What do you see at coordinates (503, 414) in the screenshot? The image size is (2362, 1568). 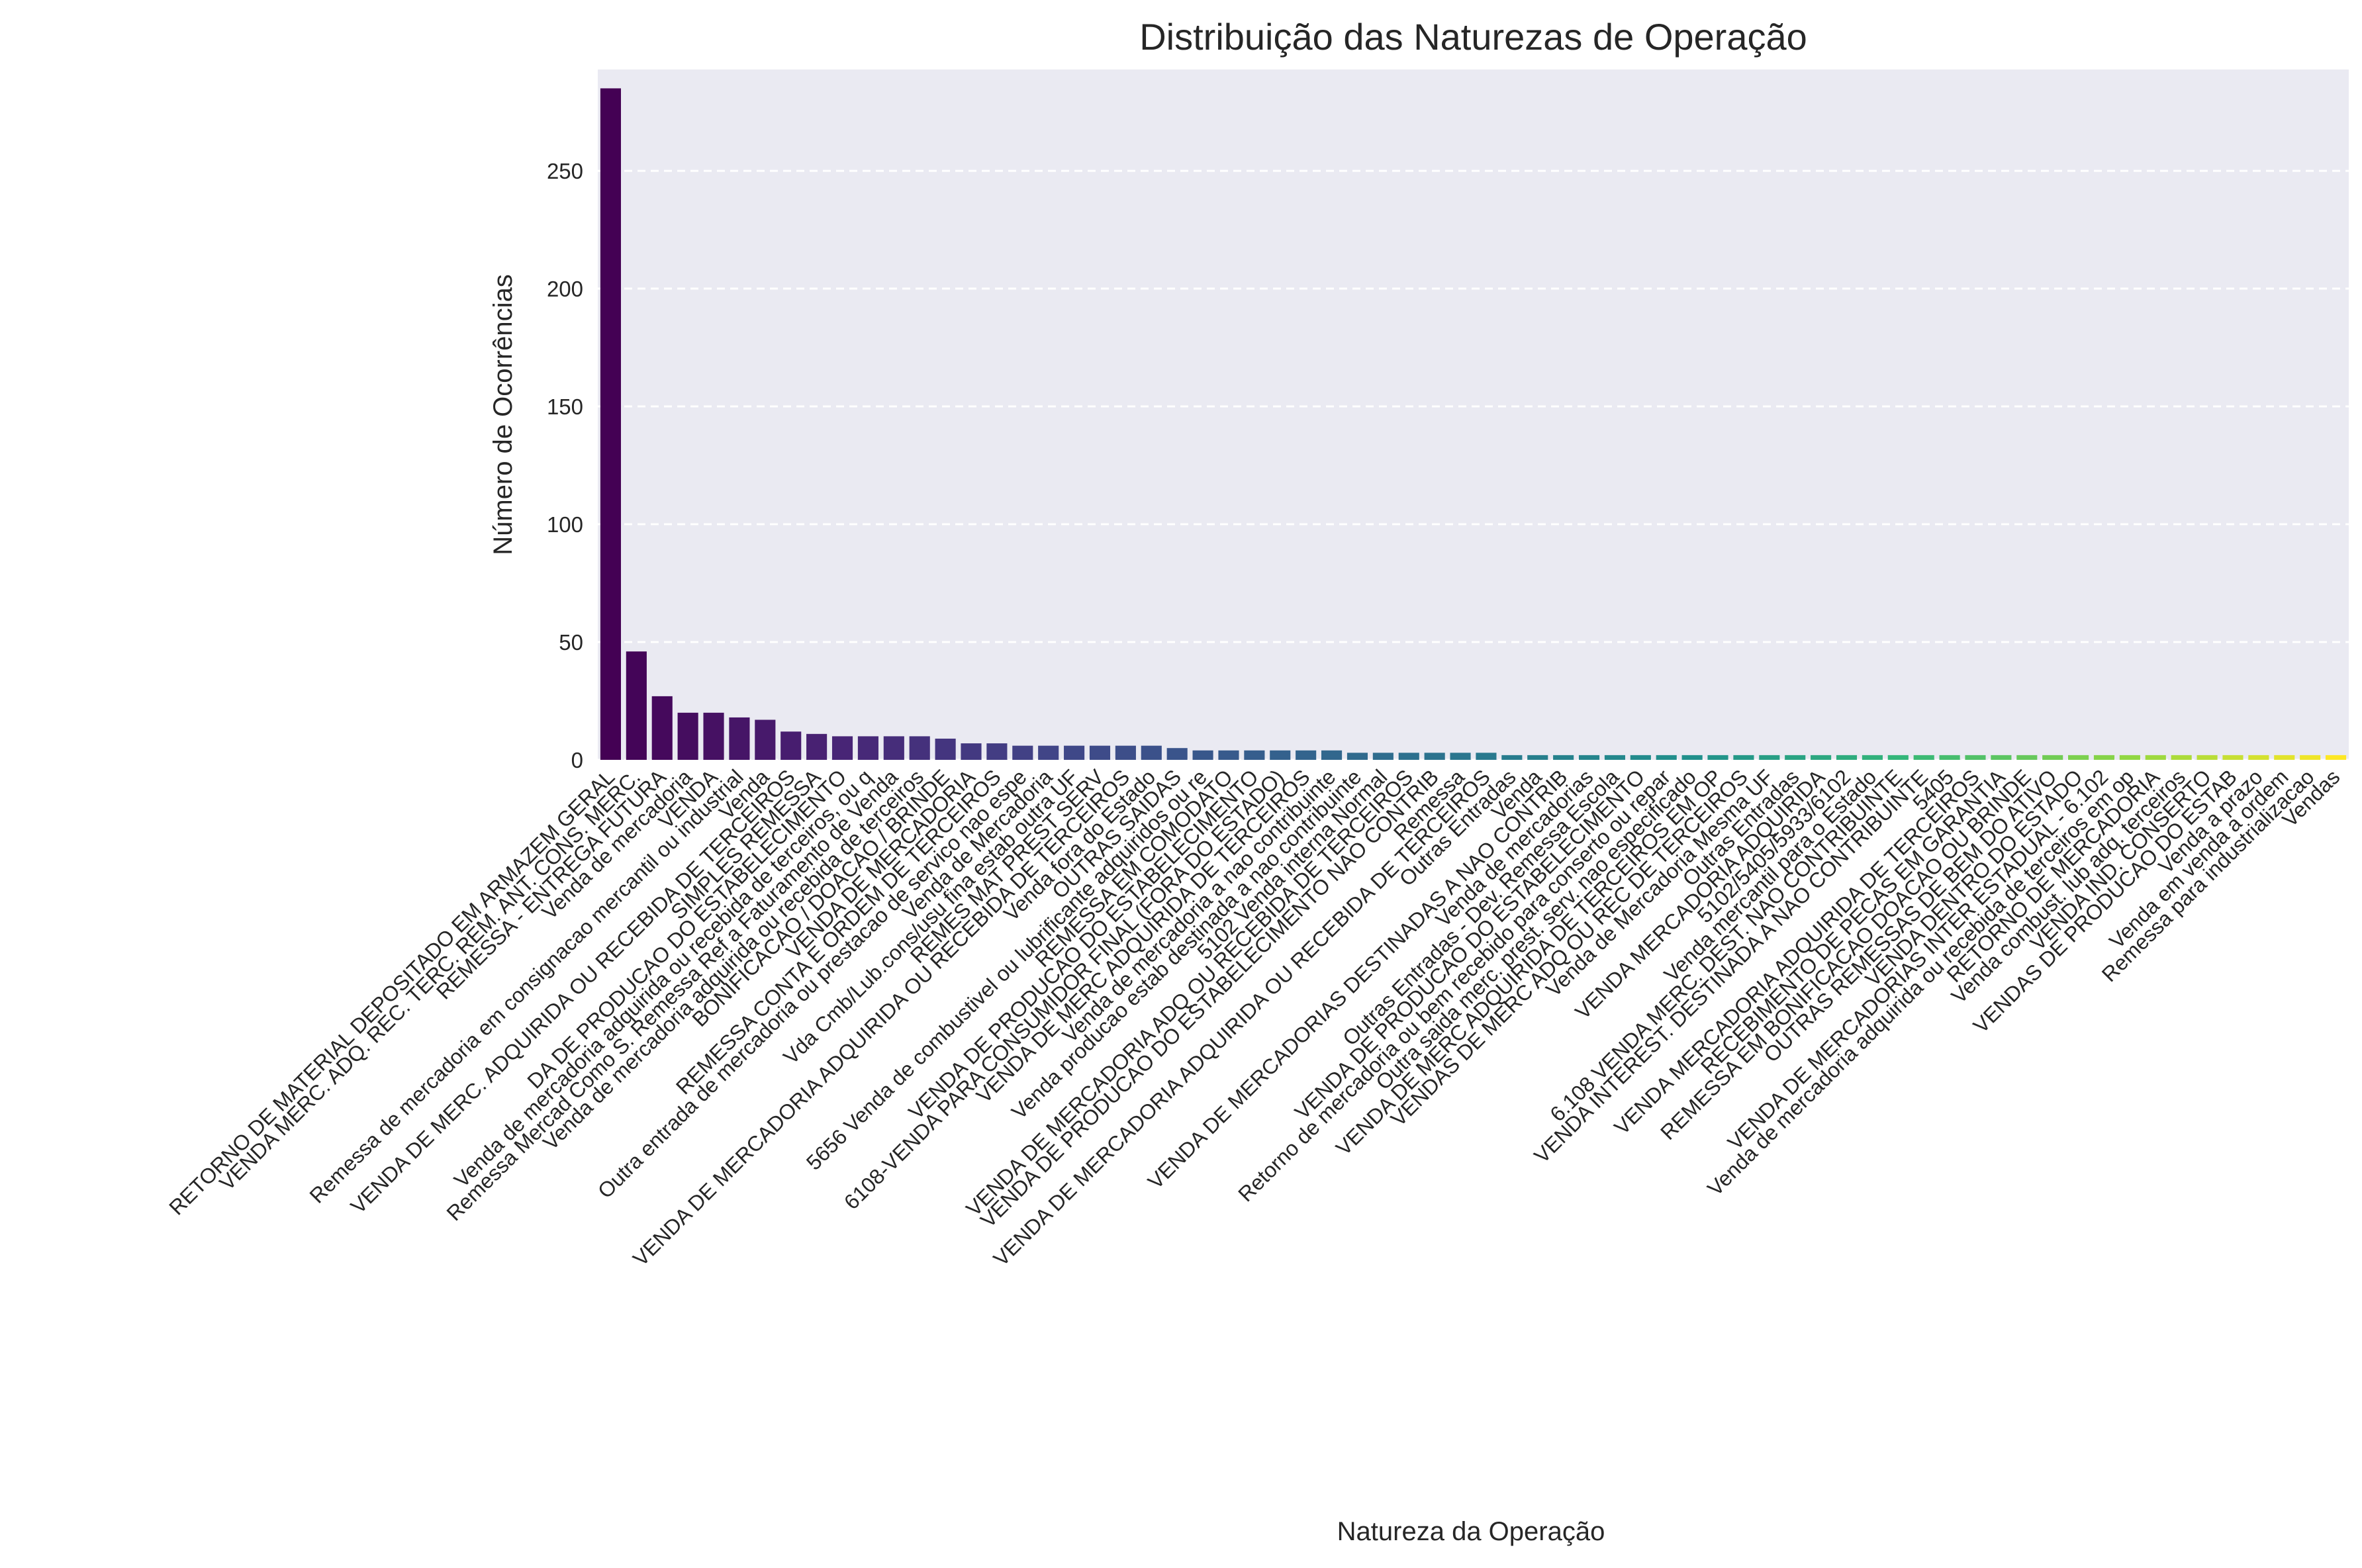 I see `y-axis-label: Número de Ocorrências` at bounding box center [503, 414].